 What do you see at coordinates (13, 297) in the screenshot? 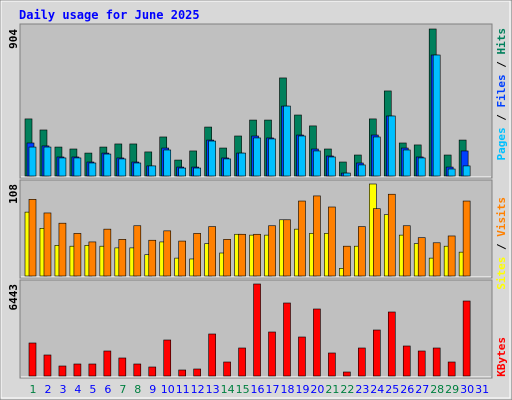
I see `y-tick-label: 6443` at bounding box center [13, 297].